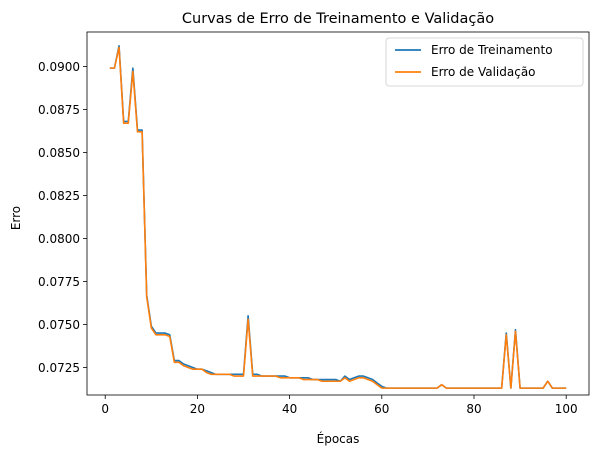  I want to click on y-tick-label: 0.0850, so click(59, 153).